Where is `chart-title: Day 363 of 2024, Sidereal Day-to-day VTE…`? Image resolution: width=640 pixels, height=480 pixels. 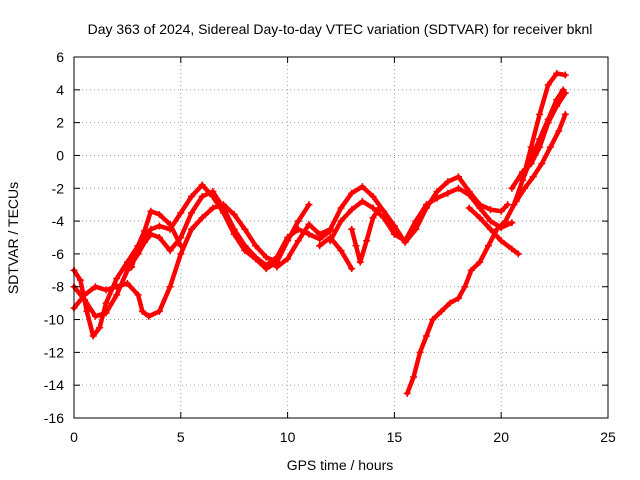
chart-title: Day 363 of 2024, Sidereal Day-to-day VTE… is located at coordinates (340, 29).